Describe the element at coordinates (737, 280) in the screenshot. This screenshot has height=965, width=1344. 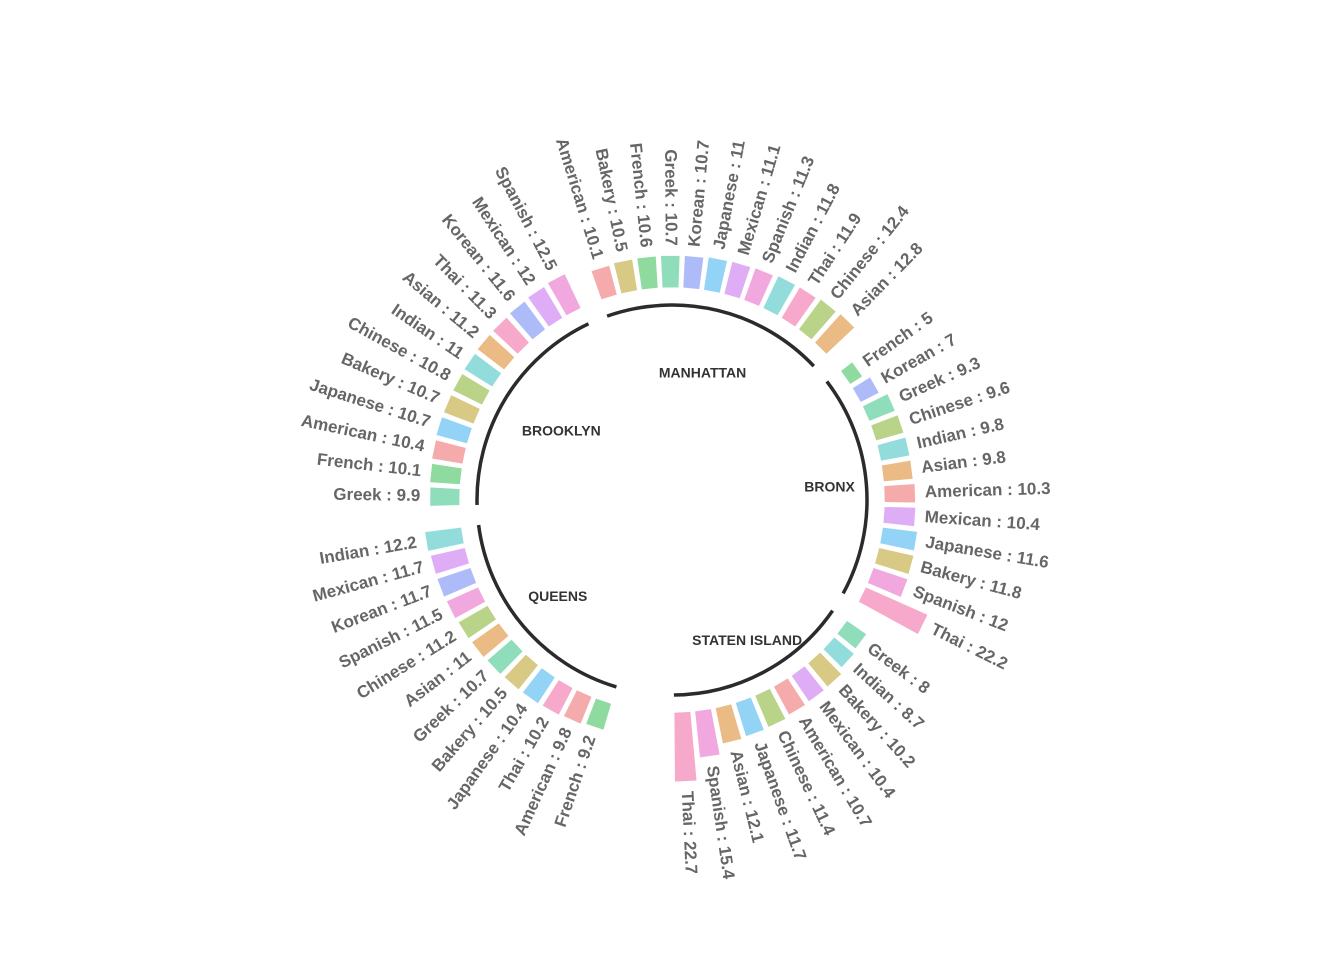
I see `bar-manhattan-mexican` at that location.